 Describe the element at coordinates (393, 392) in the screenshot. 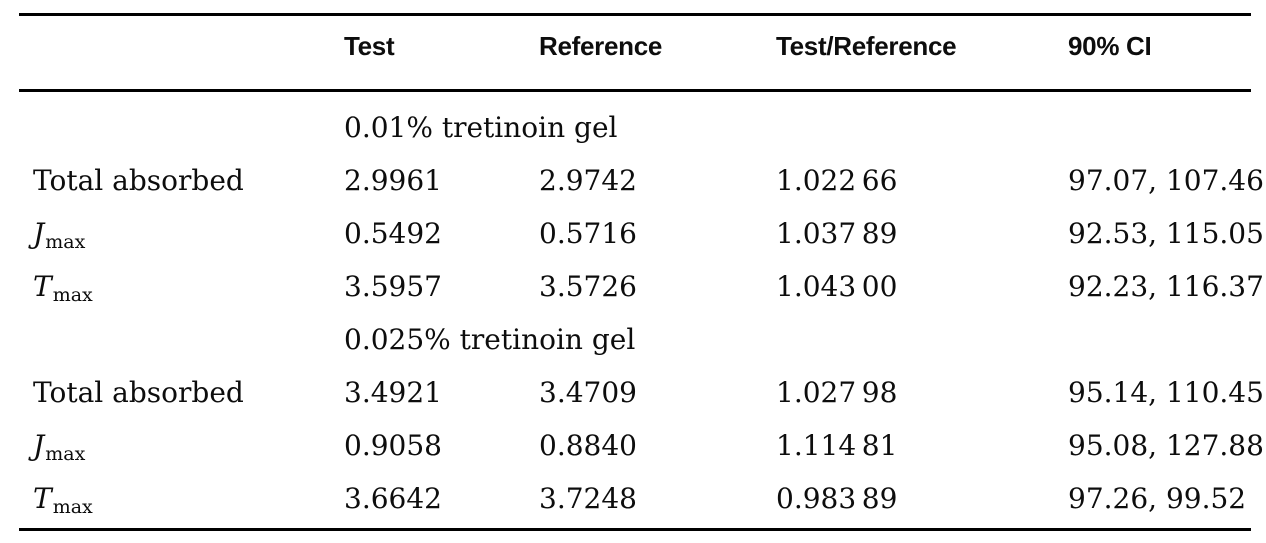

I see `cell-test-value: 3.4921` at that location.